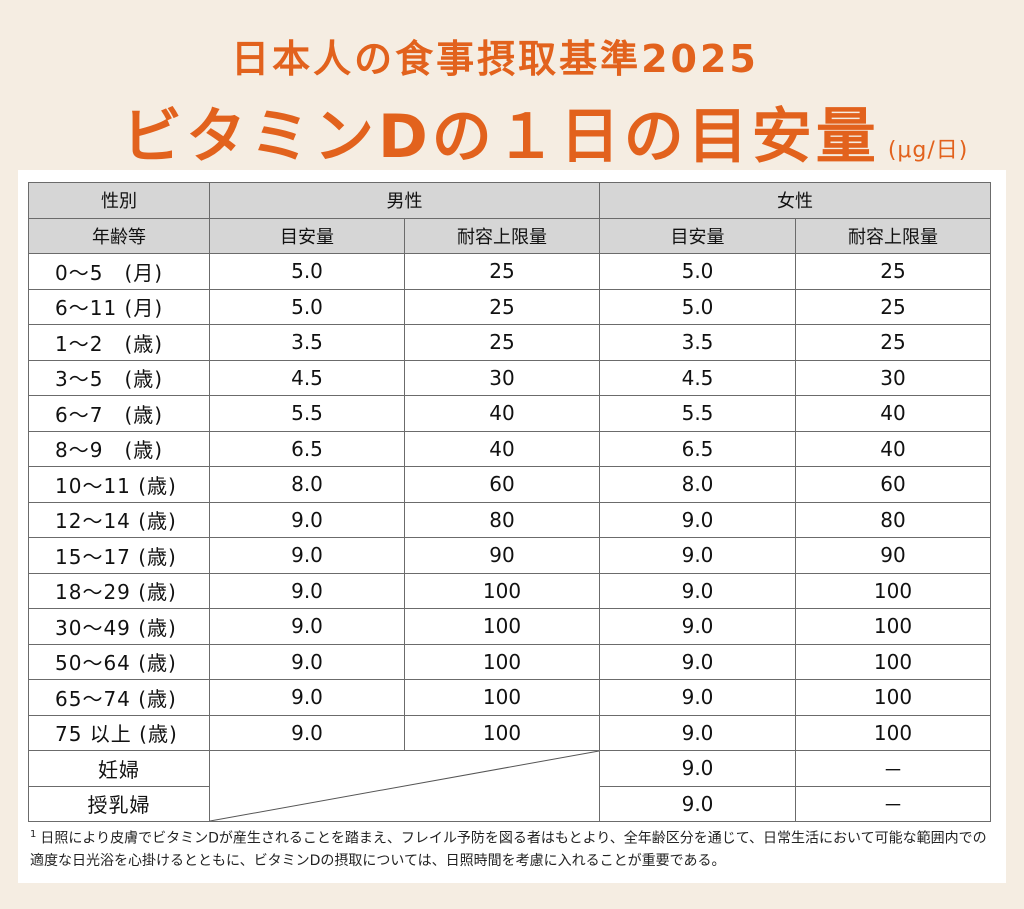 The width and height of the screenshot is (1024, 909). I want to click on table-row: 10～11 (歳) 8.0 60 8.0 60, so click(509, 484).